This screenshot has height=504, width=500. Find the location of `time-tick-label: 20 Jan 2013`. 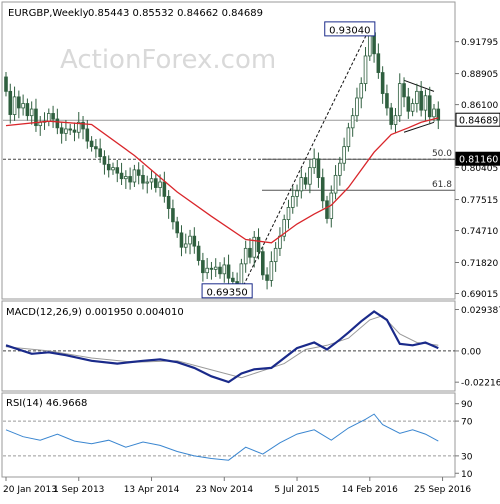

time-tick-label: 20 Jan 2013 is located at coordinates (30, 490).